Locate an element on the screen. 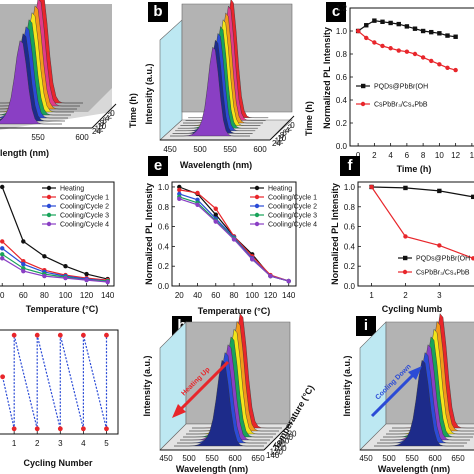  panel-e-y-tick-0: 0.0 is located at coordinates (164, 286).